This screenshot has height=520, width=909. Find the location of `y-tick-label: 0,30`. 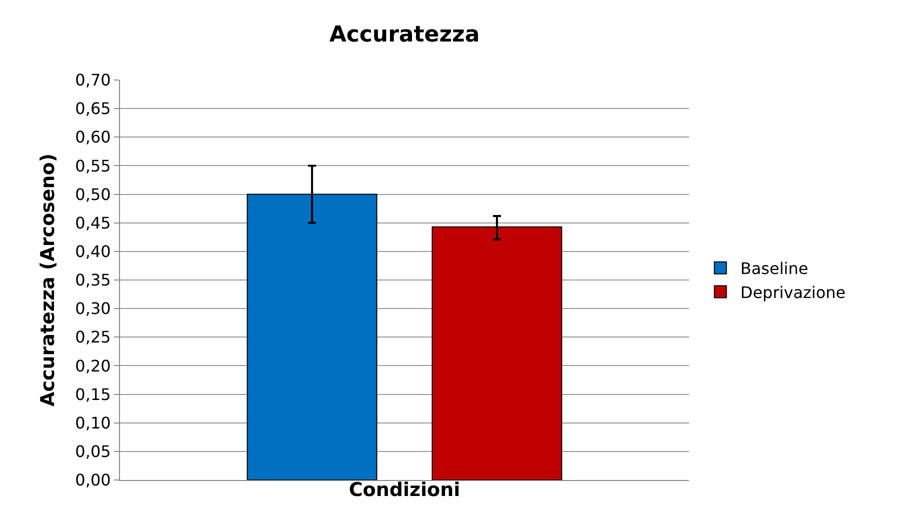

y-tick-label: 0,30 is located at coordinates (93, 308).